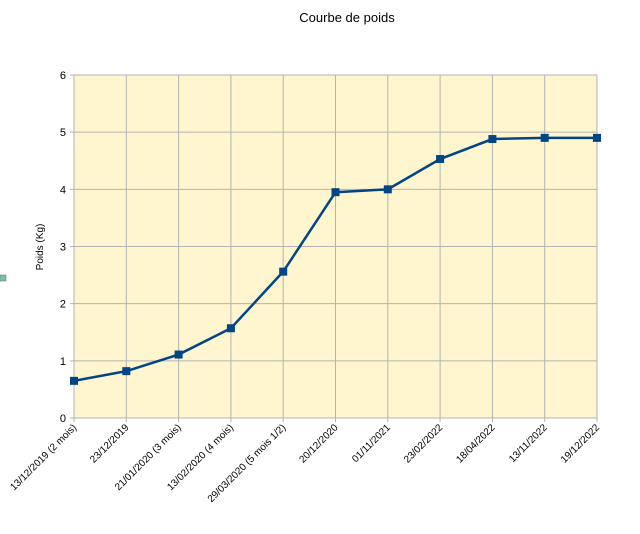 This screenshot has width=640, height=534. Describe the element at coordinates (347, 17) in the screenshot. I see `chart-title: Courbe de poids` at that location.